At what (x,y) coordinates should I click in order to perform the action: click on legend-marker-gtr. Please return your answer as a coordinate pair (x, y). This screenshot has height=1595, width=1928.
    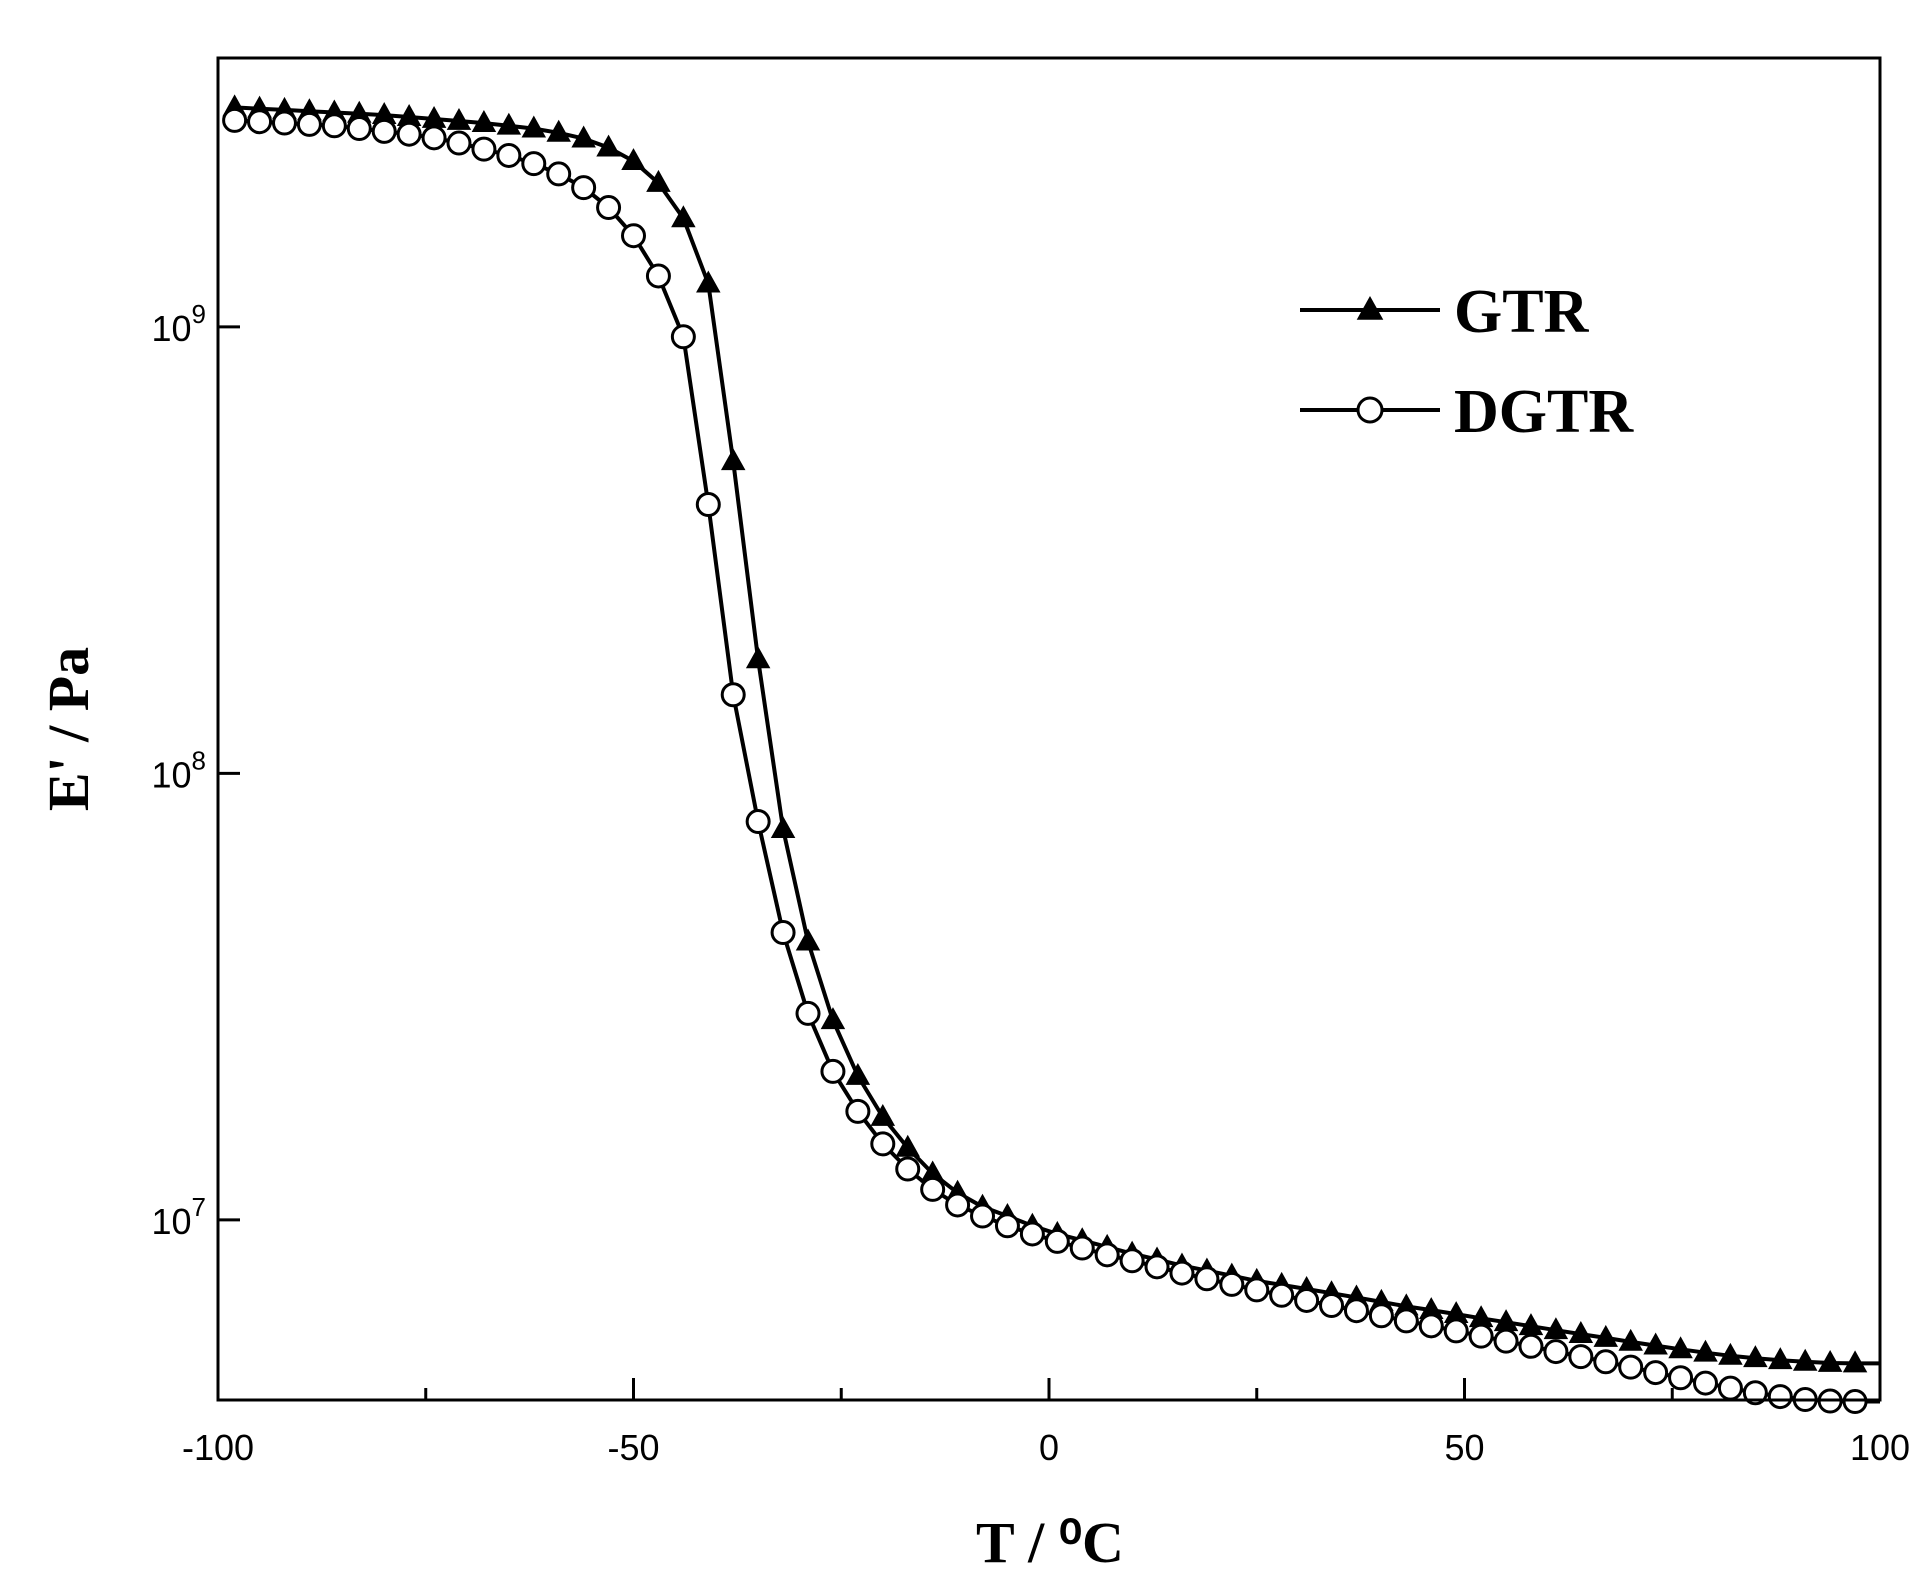
    Looking at the image, I should click on (1370, 308).